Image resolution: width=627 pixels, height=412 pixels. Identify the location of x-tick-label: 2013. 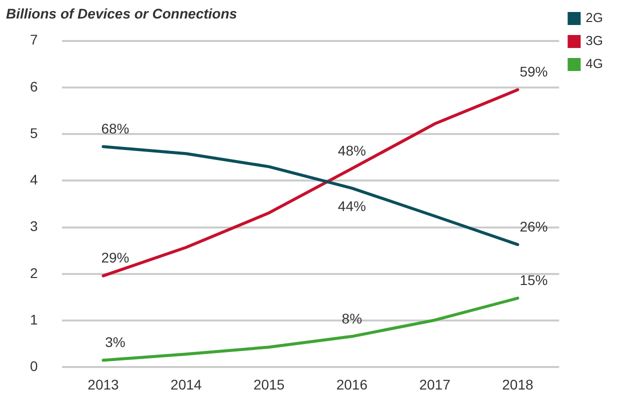
(104, 384).